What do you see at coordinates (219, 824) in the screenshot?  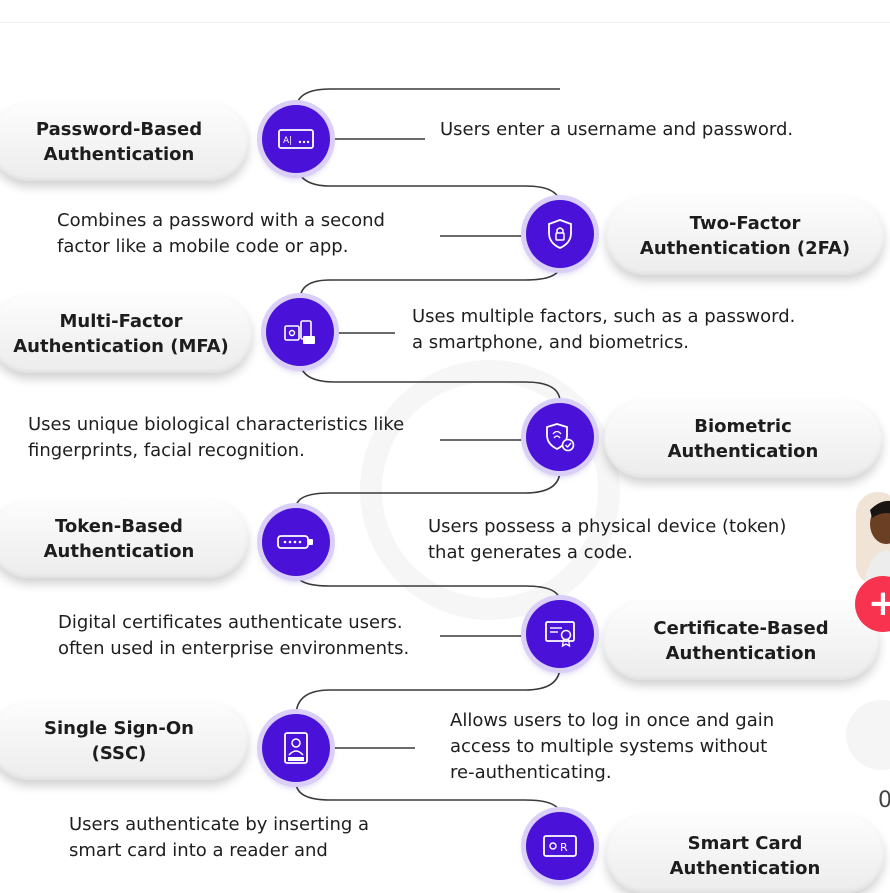 I see `description-line: Users authenticate by inserting a` at bounding box center [219, 824].